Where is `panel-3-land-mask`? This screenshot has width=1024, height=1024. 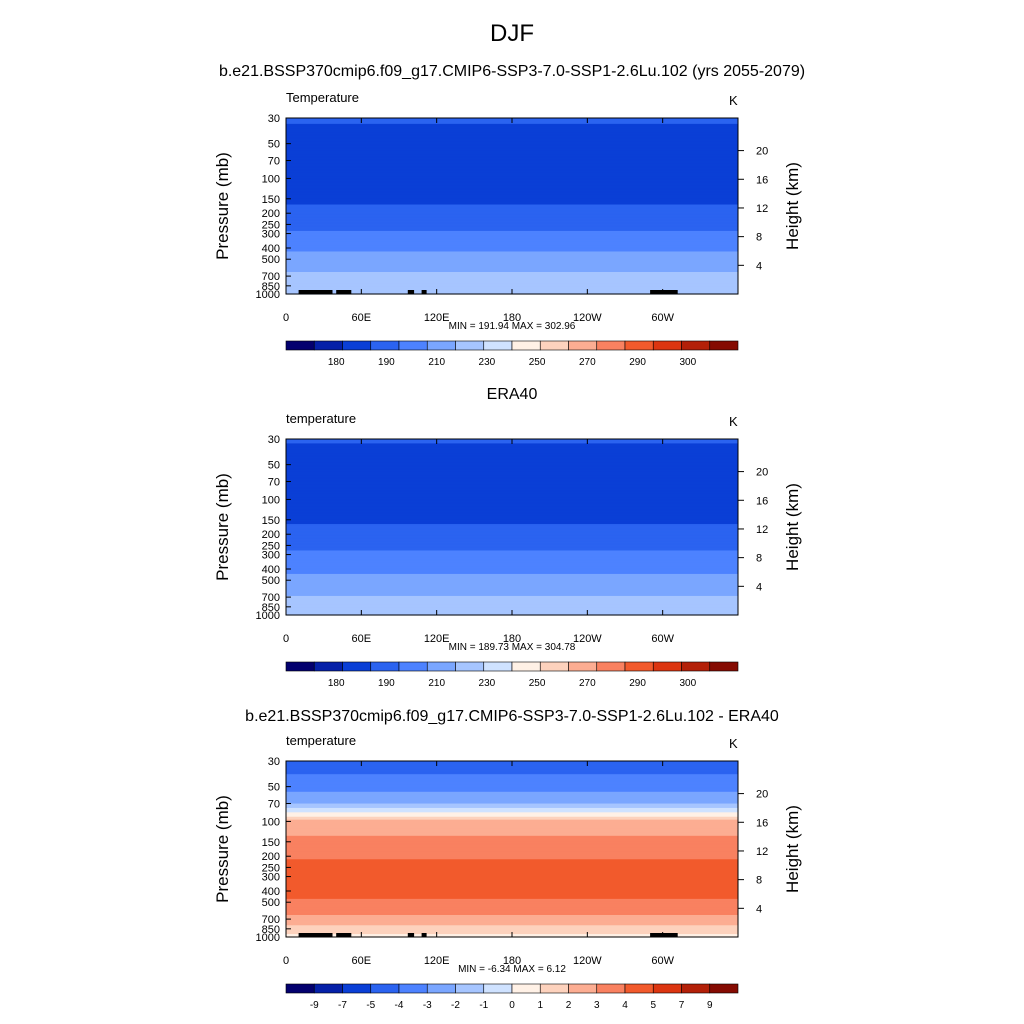
panel-3-land-mask is located at coordinates (664, 935).